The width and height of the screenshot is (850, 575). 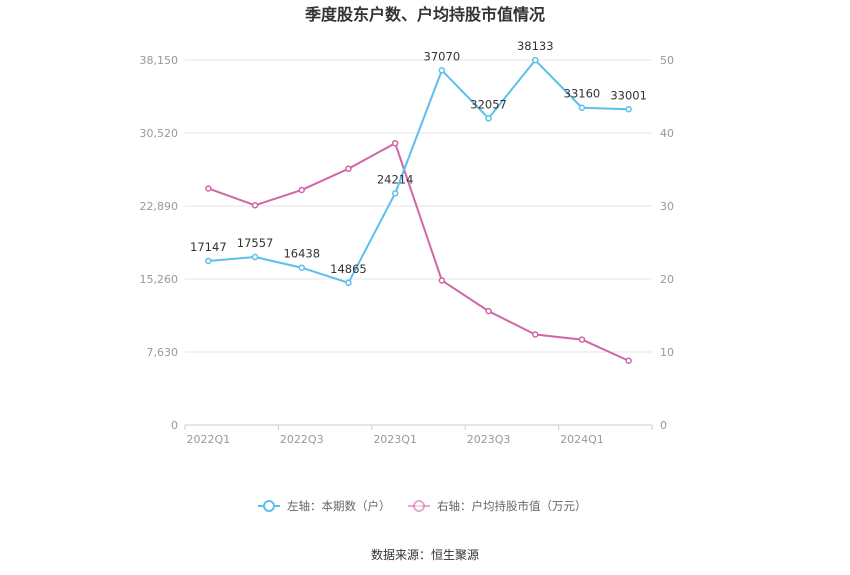 What do you see at coordinates (535, 46) in the screenshot?
I see `data-label: 38133` at bounding box center [535, 46].